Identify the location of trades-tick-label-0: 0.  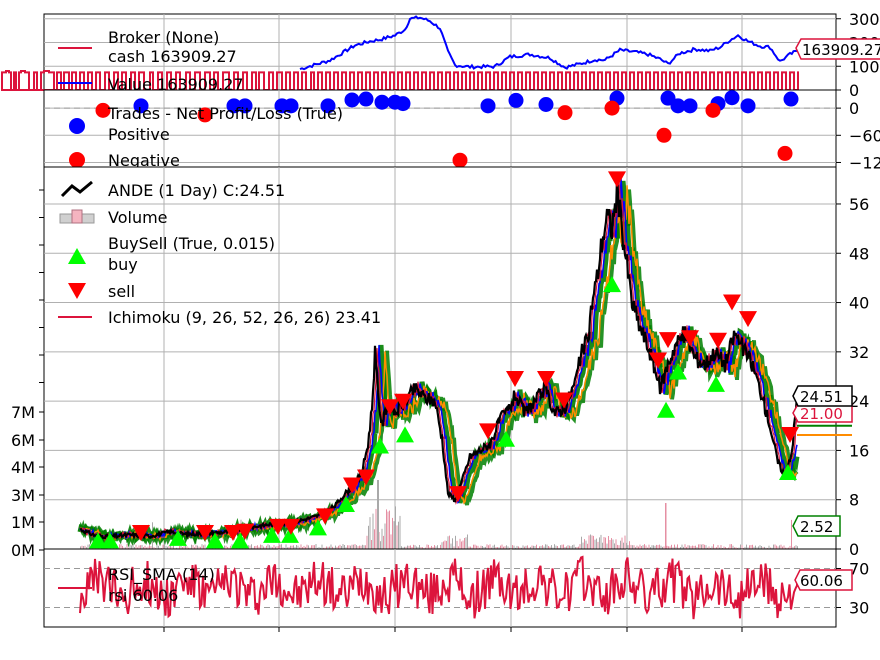
(854, 108).